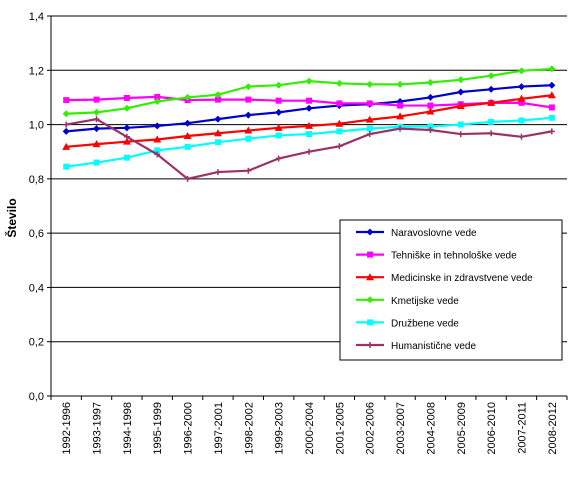 The image size is (576, 482). I want to click on legend-item: Tehniške in tehnološke vede, so click(436, 256).